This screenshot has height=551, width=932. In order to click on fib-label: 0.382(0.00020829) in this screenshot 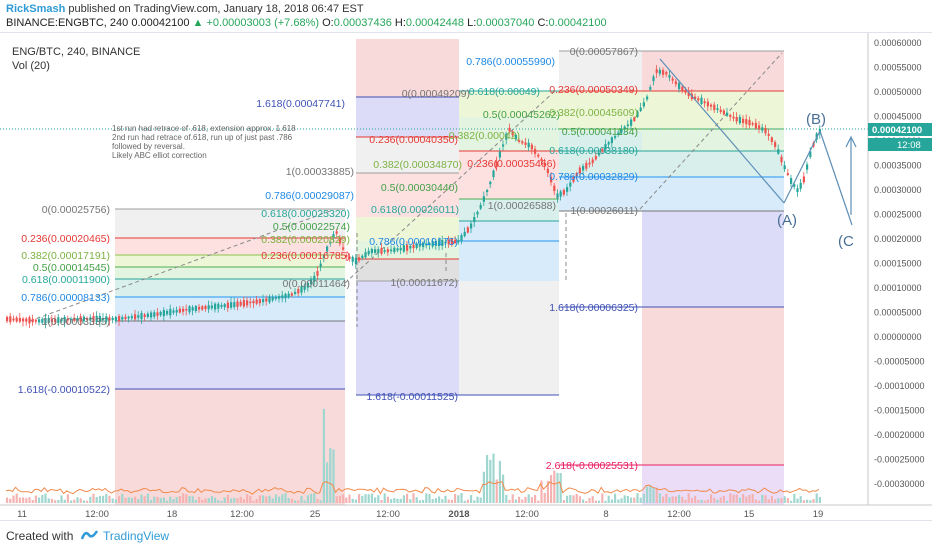, I will do `click(305, 240)`.